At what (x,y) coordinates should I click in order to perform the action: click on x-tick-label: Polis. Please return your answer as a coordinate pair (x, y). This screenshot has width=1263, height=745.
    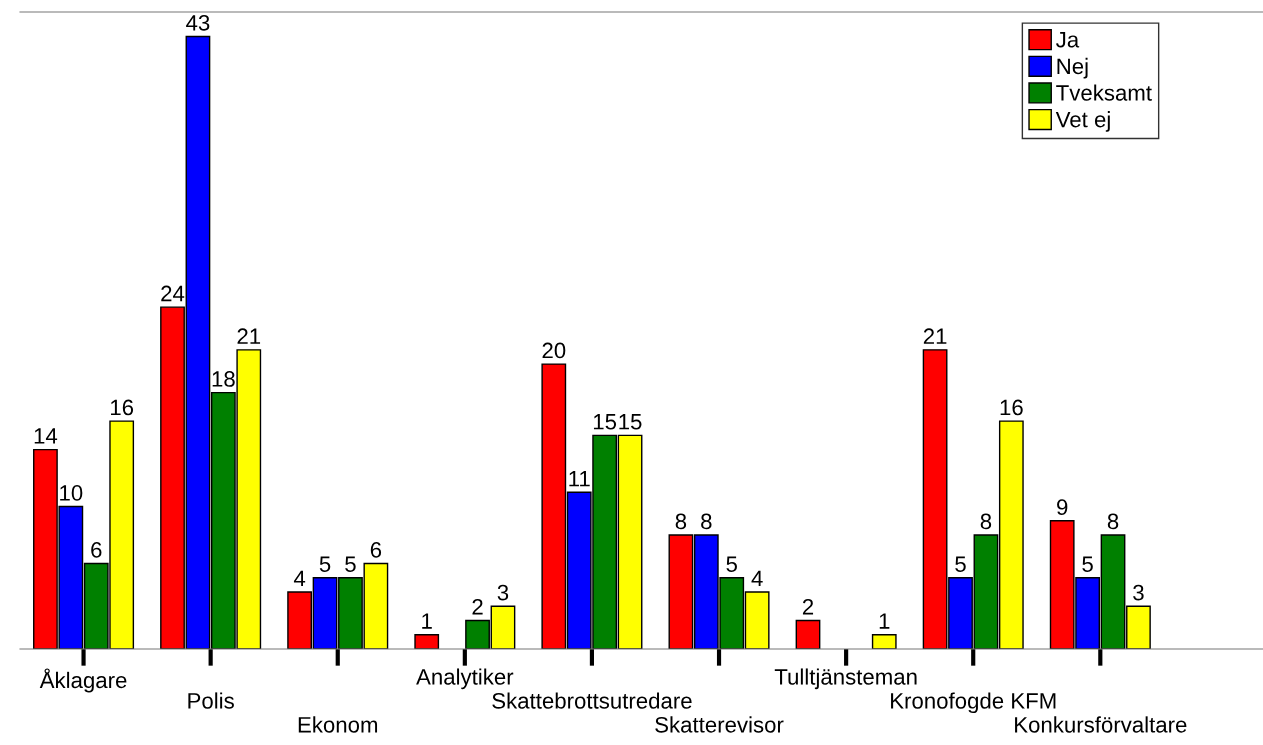
    Looking at the image, I should click on (211, 700).